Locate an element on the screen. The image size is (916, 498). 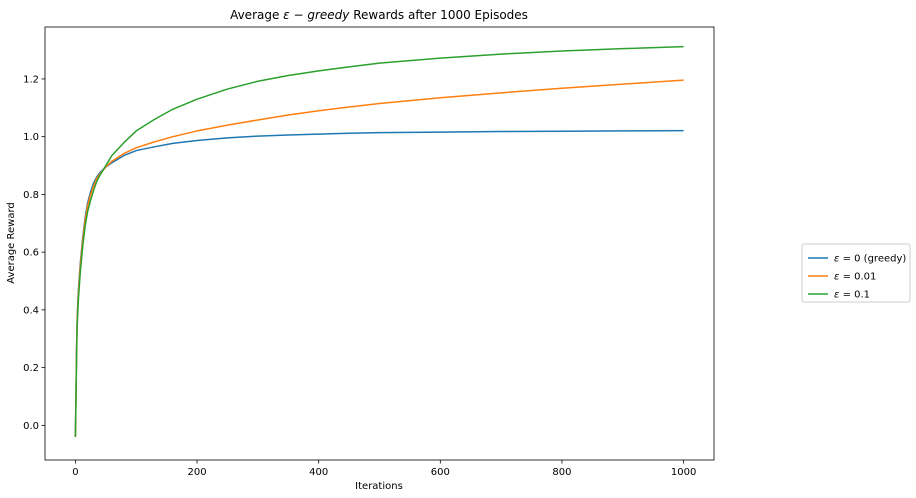
y-axis-label: Average Reward is located at coordinates (11, 242).